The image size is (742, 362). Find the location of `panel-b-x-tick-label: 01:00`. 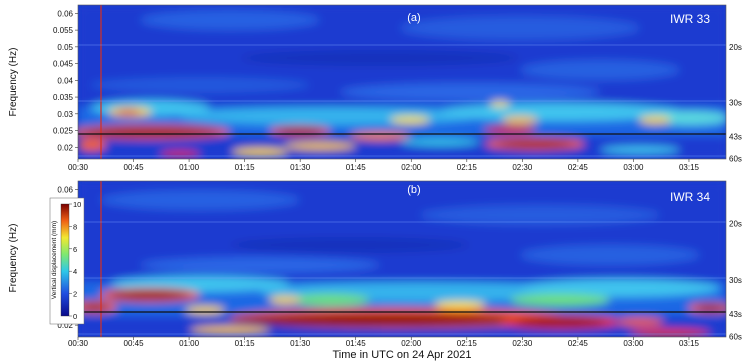

panel-b-x-tick-label: 01:00 is located at coordinates (189, 343).